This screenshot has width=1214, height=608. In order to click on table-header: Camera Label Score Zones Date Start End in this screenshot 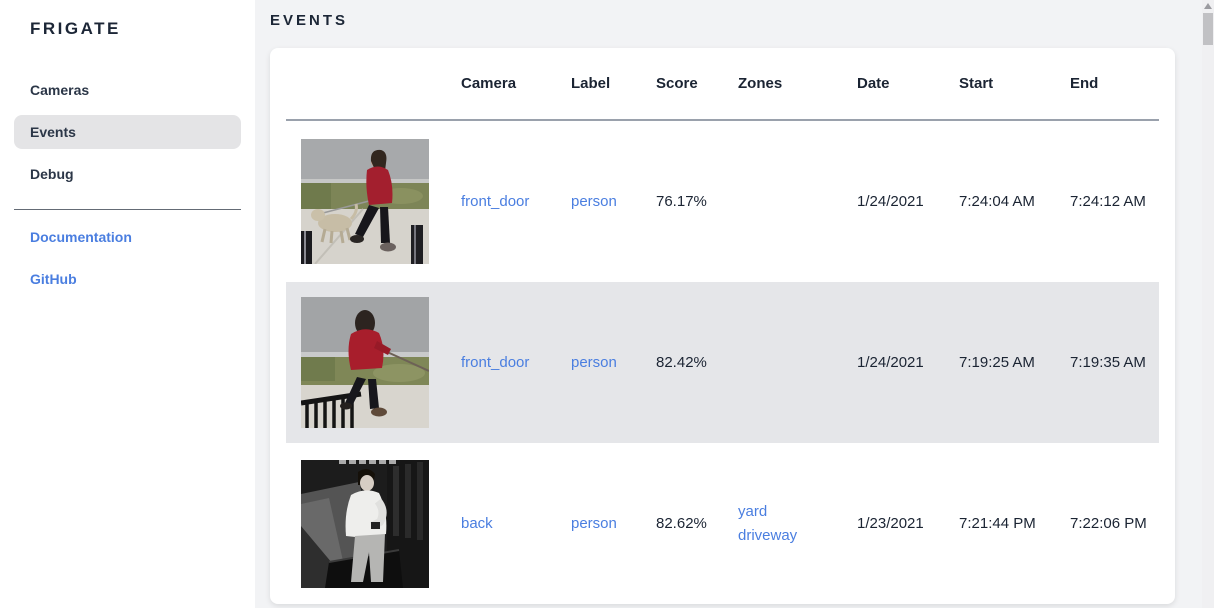, I will do `click(722, 84)`.